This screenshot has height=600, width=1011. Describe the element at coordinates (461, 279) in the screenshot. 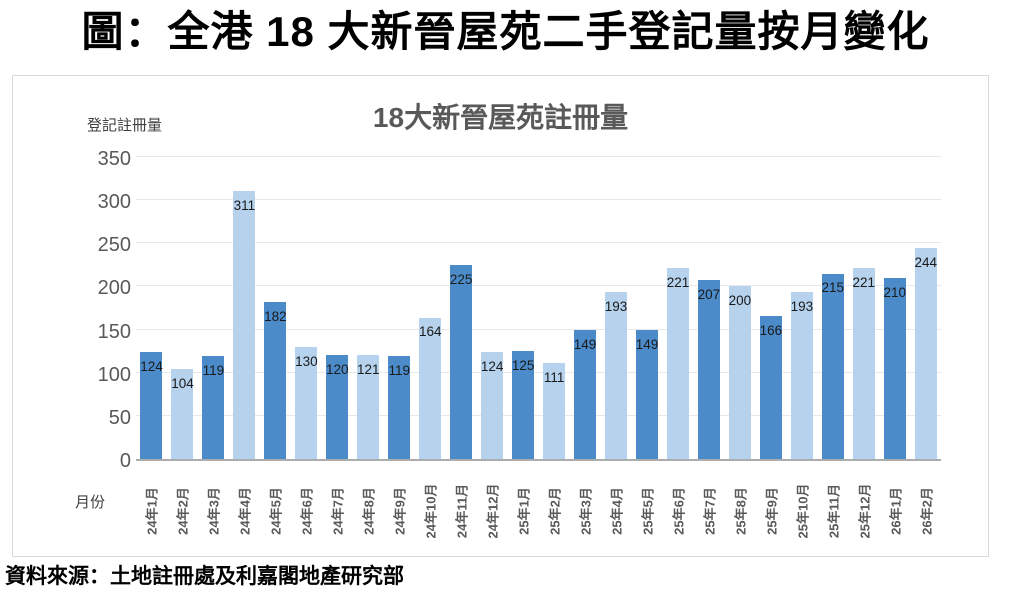

I see `bar-value-label: 225` at that location.